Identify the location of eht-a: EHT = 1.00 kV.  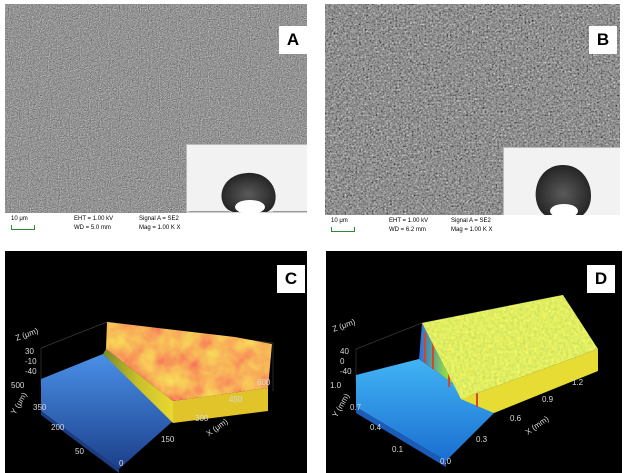
(94, 219).